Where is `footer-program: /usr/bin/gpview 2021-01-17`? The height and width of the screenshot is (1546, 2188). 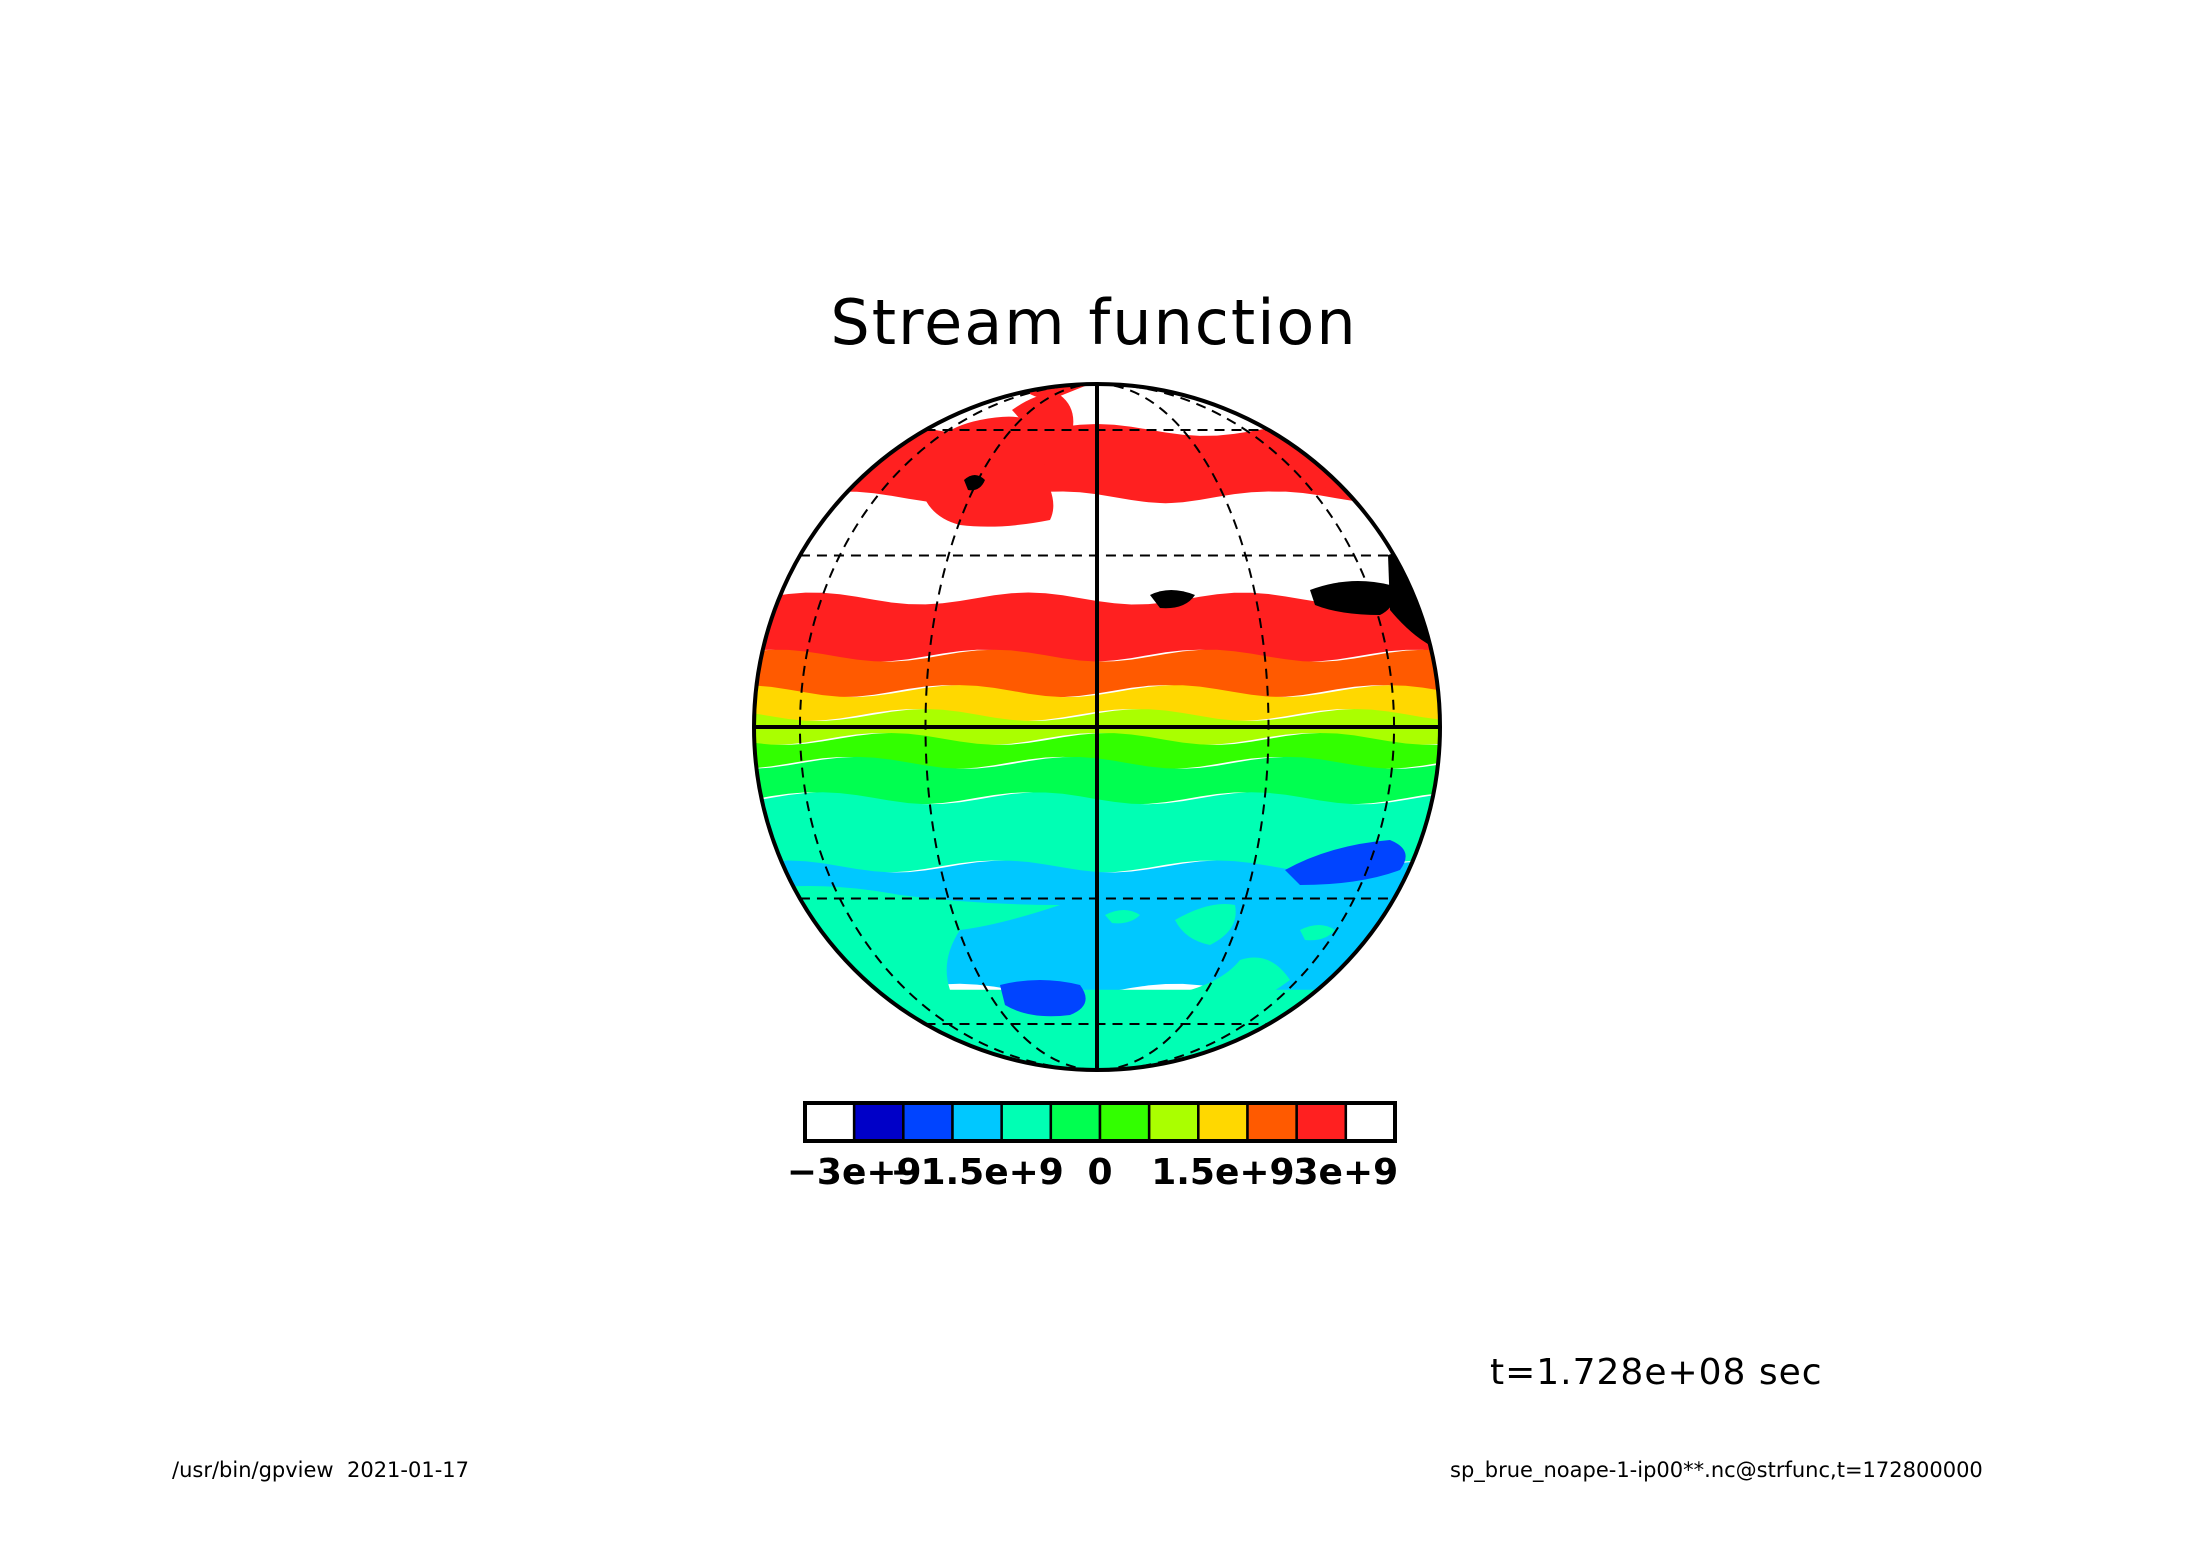 footer-program: /usr/bin/gpview 2021-01-17 is located at coordinates (320, 1470).